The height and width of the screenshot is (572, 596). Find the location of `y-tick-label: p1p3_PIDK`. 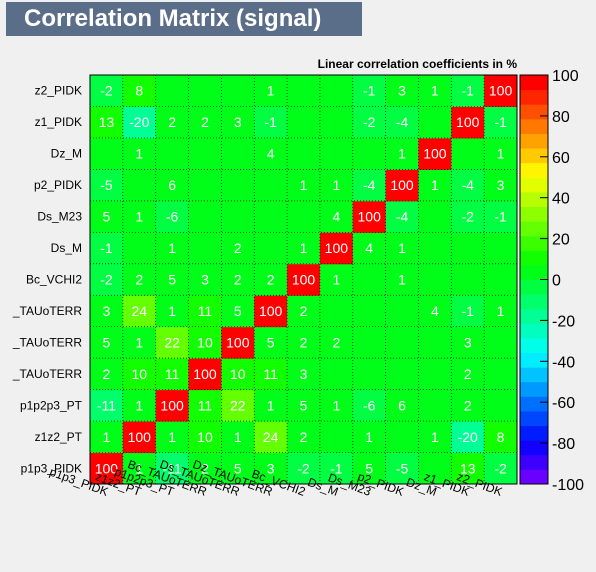

y-tick-label: p1p3_PIDK is located at coordinates (51, 468).